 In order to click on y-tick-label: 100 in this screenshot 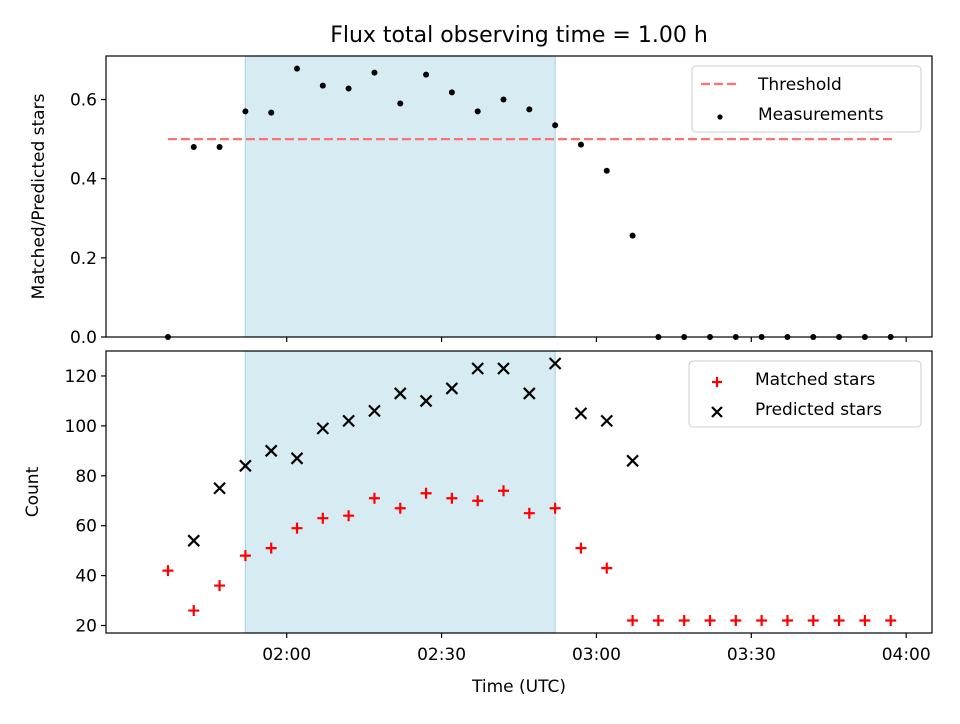, I will do `click(81, 427)`.